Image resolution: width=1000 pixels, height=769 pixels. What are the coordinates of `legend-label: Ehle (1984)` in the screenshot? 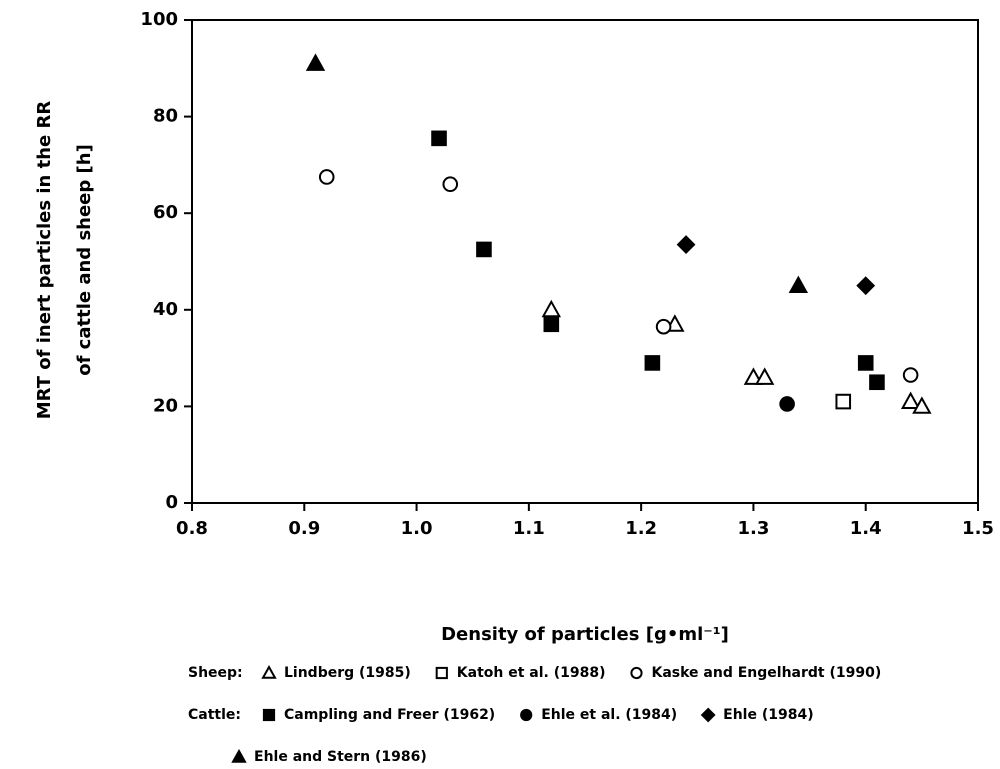 It's located at (768, 715).